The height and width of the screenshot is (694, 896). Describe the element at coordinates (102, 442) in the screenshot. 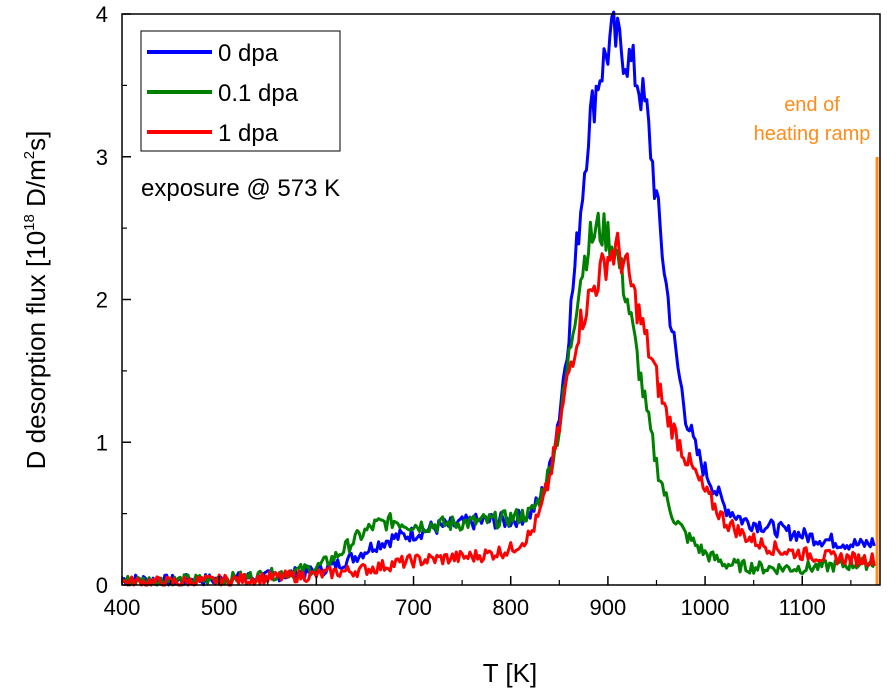

I see `y-tick-label: 1` at that location.